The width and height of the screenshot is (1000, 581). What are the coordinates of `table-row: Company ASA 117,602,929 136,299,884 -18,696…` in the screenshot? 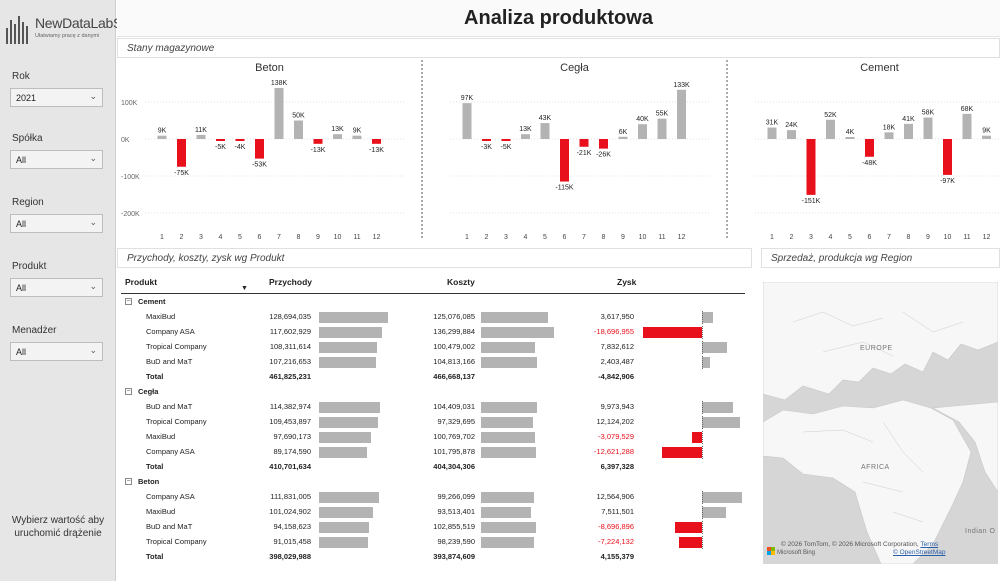 It's located at (438, 332).